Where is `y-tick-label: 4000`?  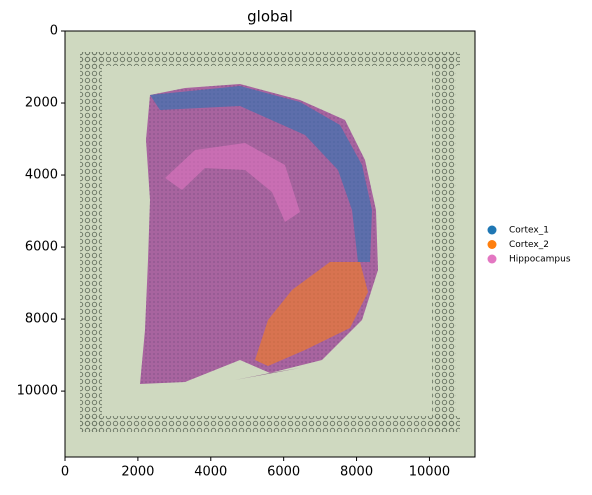 y-tick-label: 4000 is located at coordinates (41, 175).